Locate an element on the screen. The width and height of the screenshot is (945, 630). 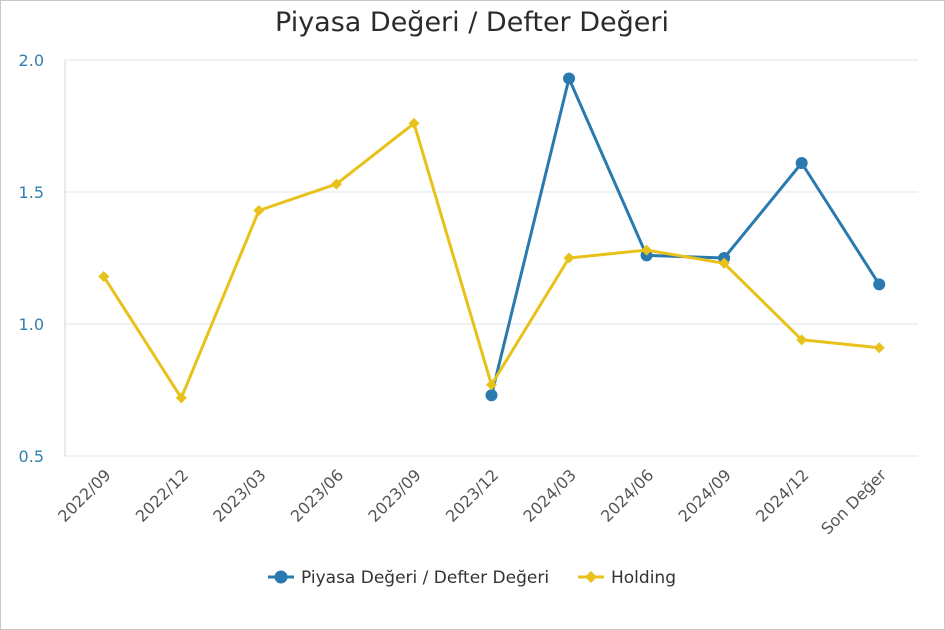
legend-label: Piyasa Değeri / Defter Değeri is located at coordinates (425, 578).